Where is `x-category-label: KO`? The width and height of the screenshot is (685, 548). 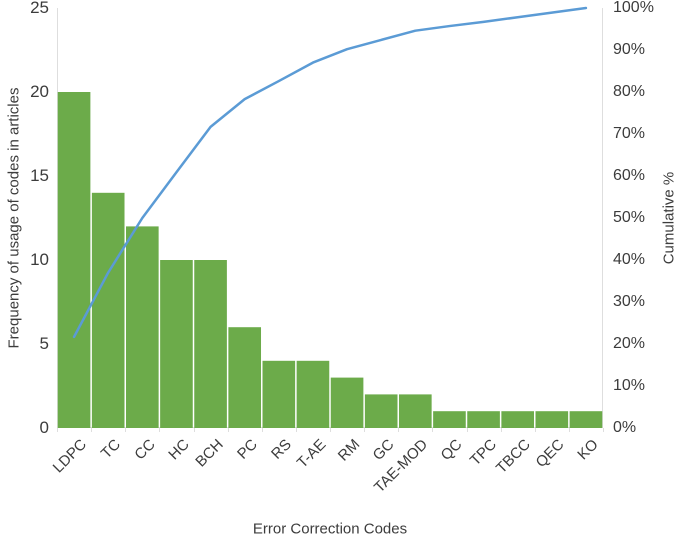 x-category-label: KO is located at coordinates (588, 450).